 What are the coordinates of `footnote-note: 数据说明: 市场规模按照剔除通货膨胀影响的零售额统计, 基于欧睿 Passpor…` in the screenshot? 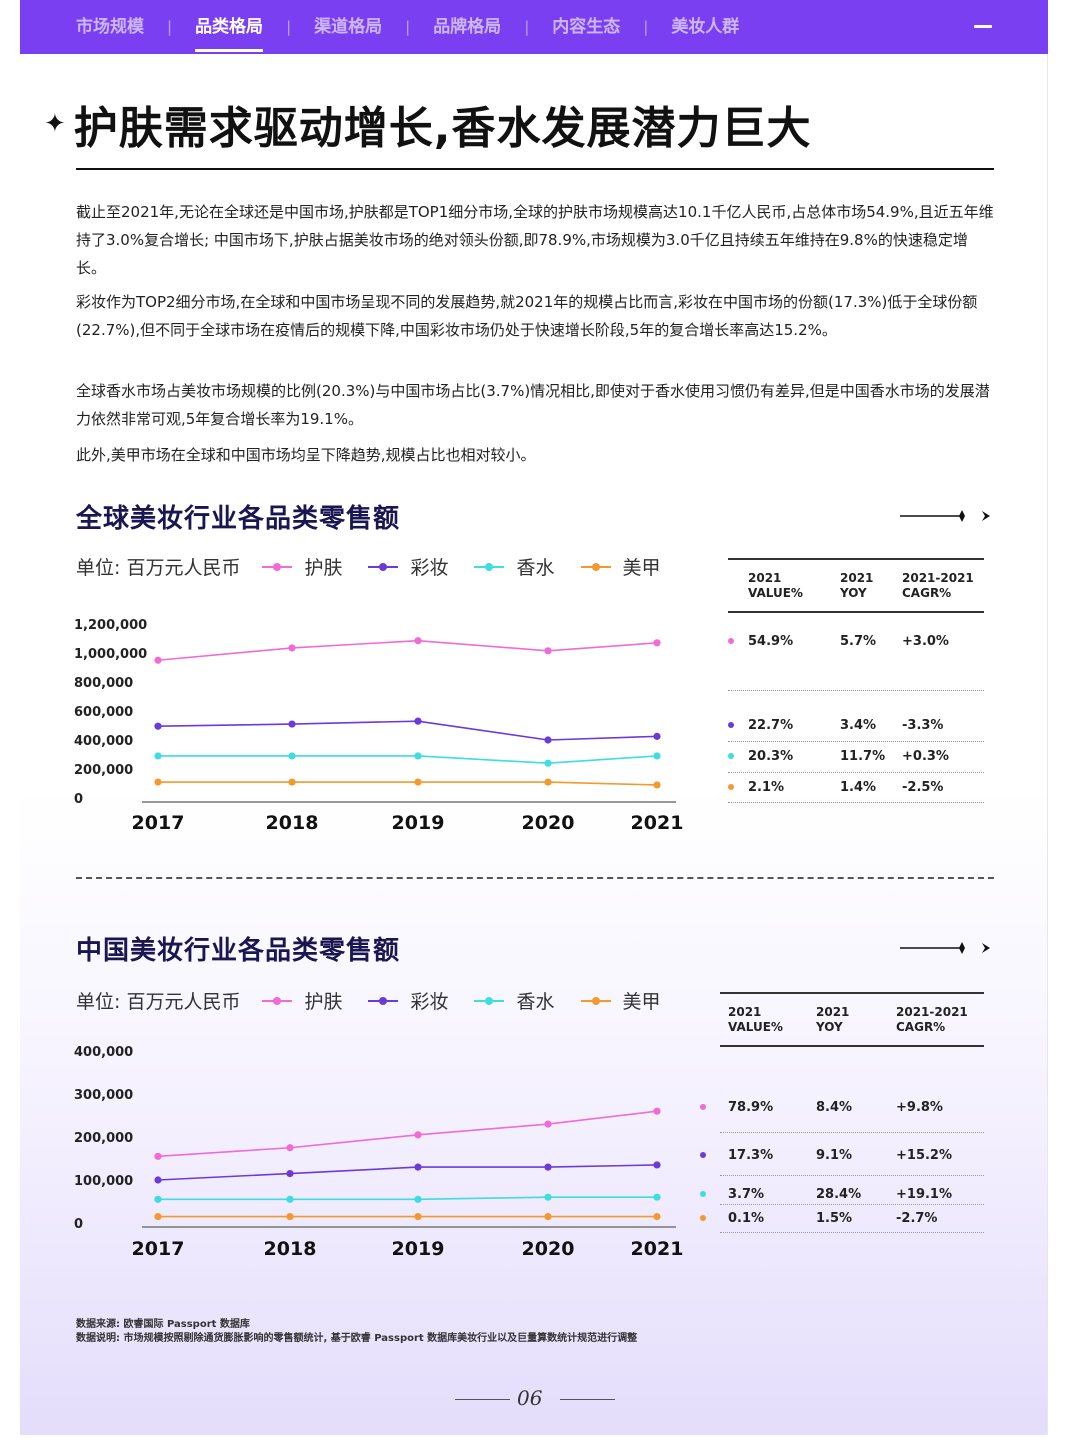 It's located at (357, 1338).